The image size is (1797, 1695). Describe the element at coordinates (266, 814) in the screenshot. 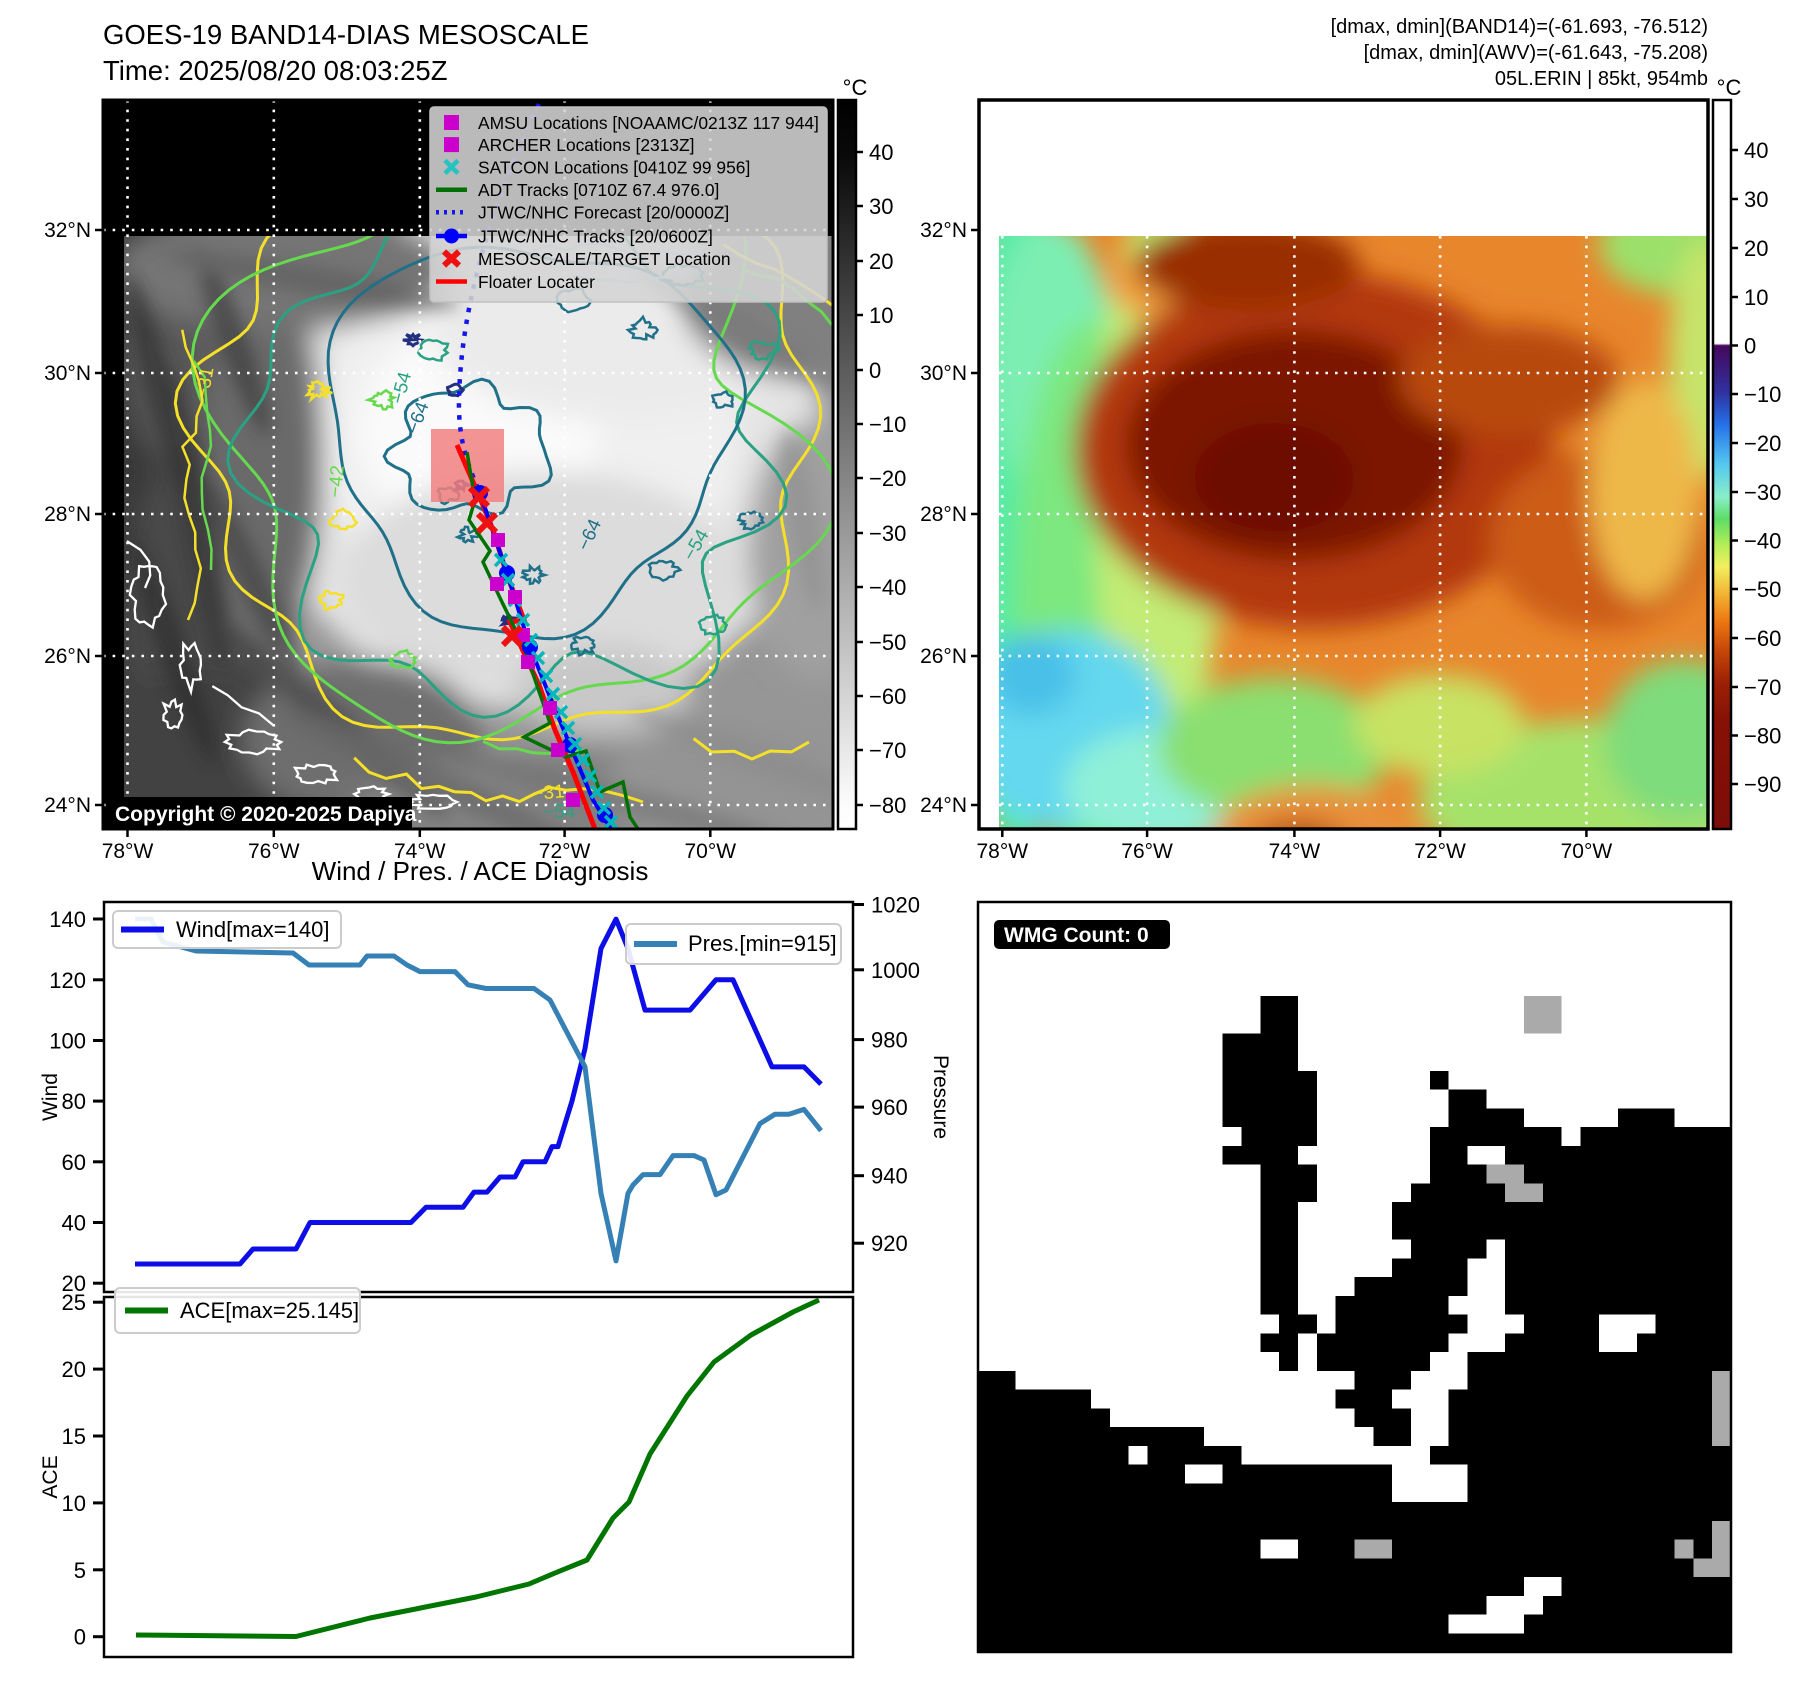

I see `svg-text: Copyright © 2020-2025 Dapiya` at that location.